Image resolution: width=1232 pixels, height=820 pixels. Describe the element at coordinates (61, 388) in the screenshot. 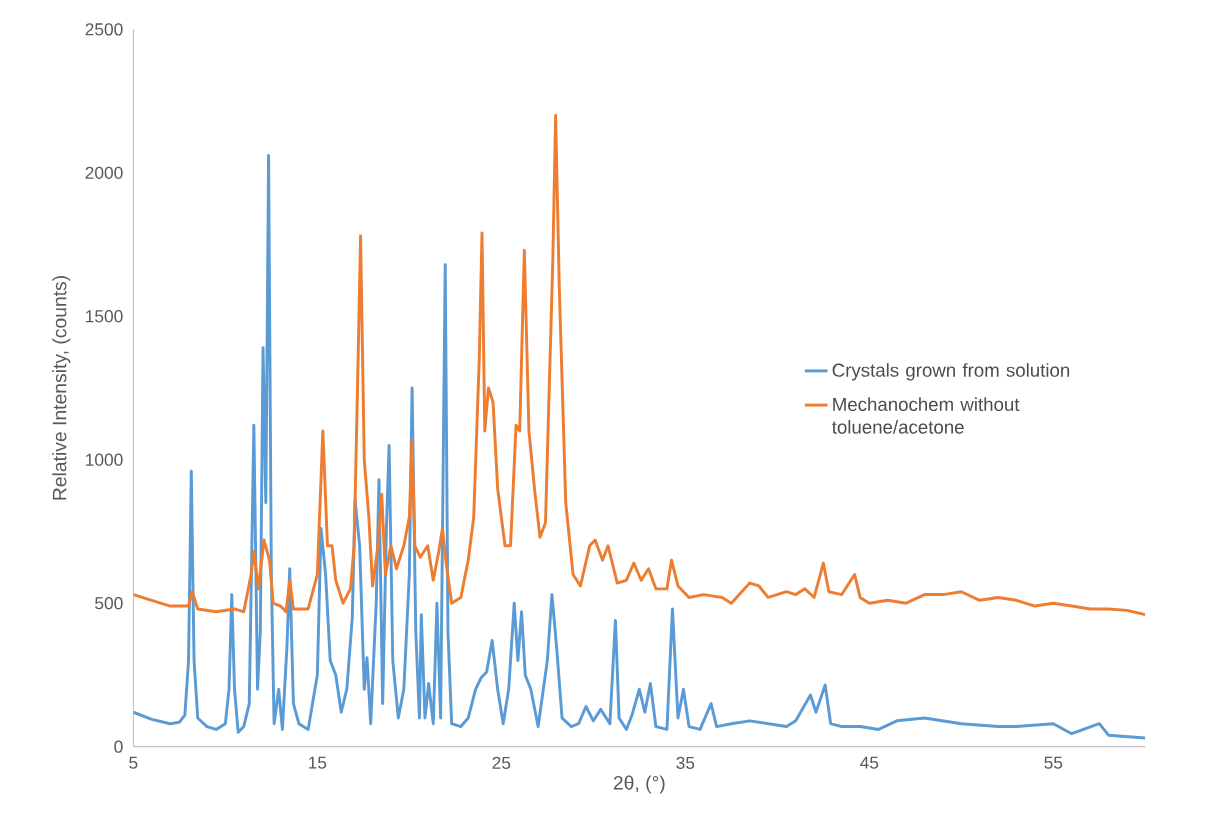

I see `y-axis-title: Relative Intensity, (counts)` at that location.